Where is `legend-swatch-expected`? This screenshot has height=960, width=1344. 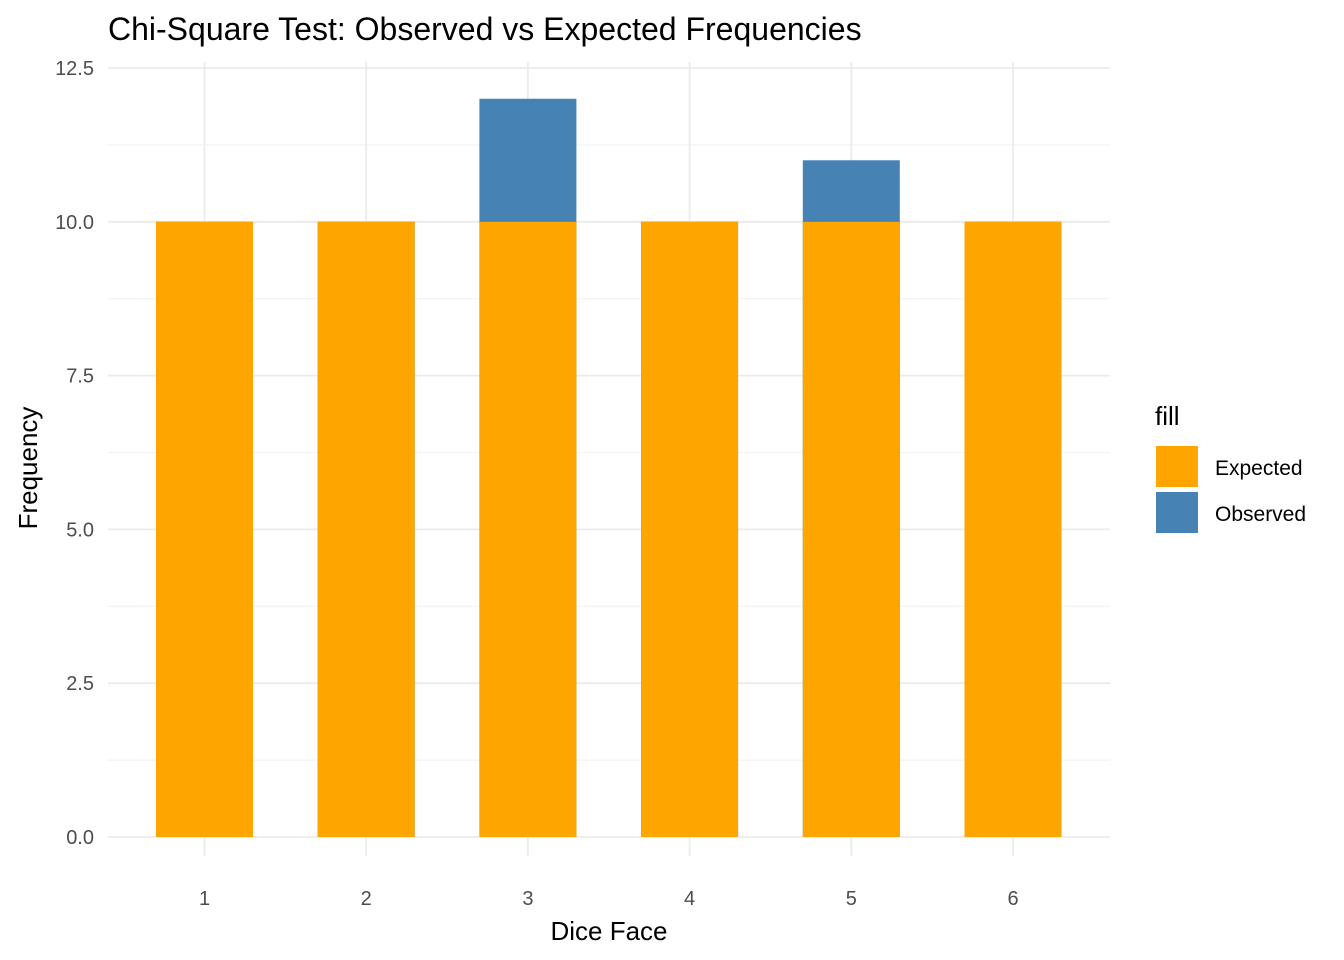 legend-swatch-expected is located at coordinates (1177, 466).